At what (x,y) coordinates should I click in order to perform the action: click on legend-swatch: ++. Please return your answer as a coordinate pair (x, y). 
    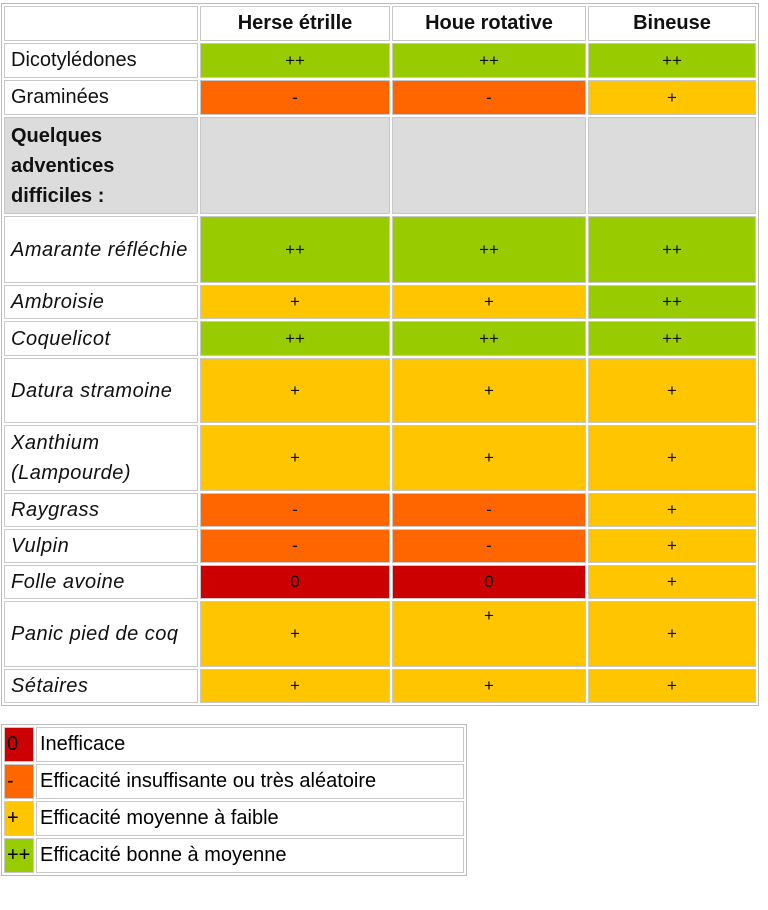
    Looking at the image, I should click on (19, 855).